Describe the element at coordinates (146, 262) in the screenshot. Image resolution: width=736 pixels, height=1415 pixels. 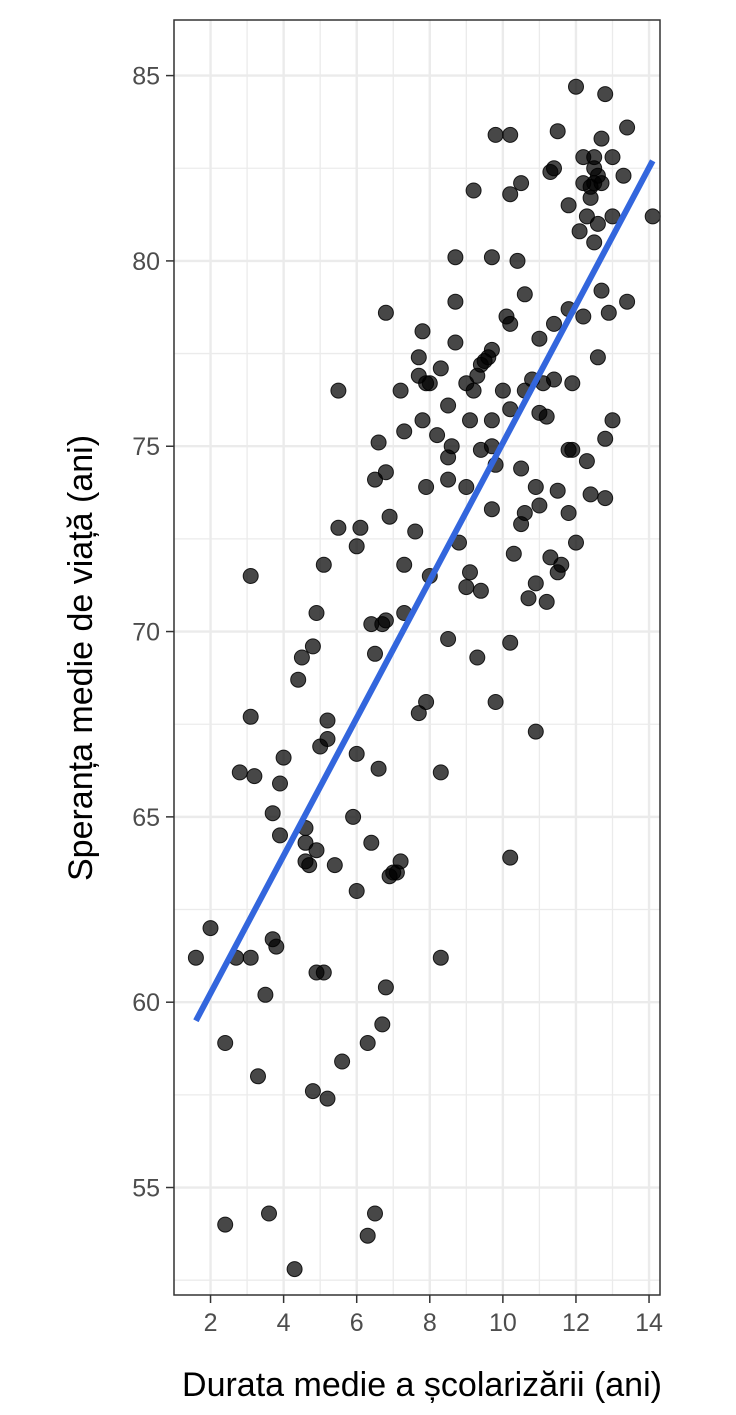
I see `y-tick-label: 80` at that location.